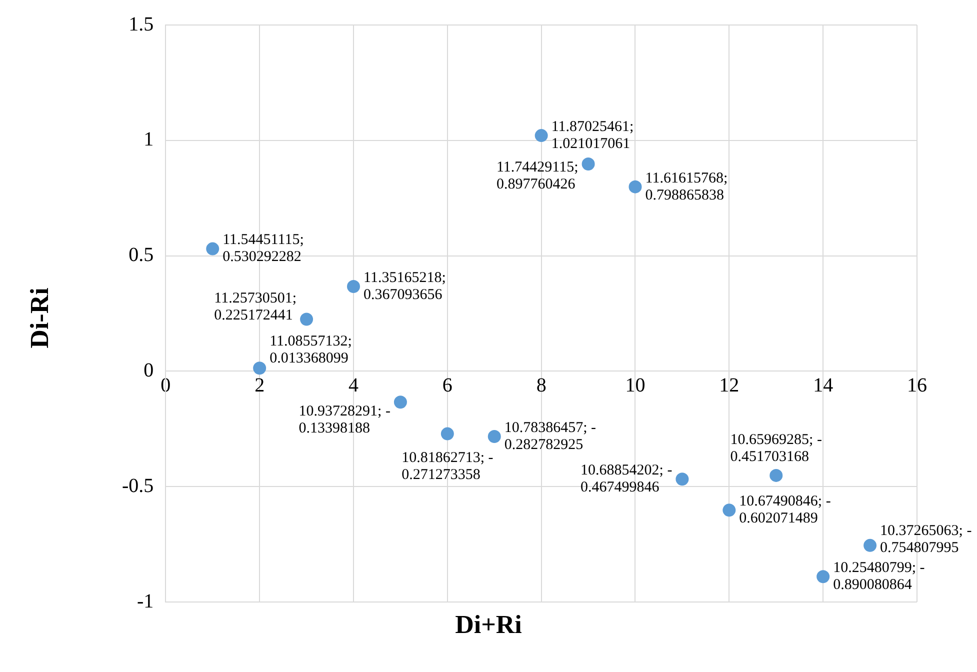  What do you see at coordinates (353, 385) in the screenshot?
I see `x-tick-label: 4` at bounding box center [353, 385].